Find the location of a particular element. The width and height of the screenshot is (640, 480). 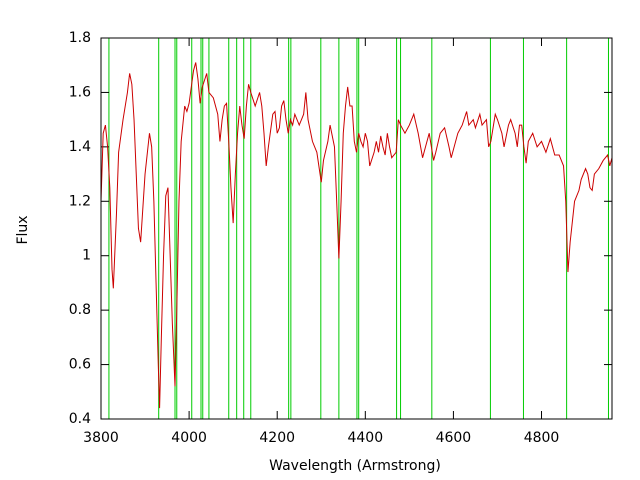

x-tick-label: 4000 is located at coordinates (189, 438).